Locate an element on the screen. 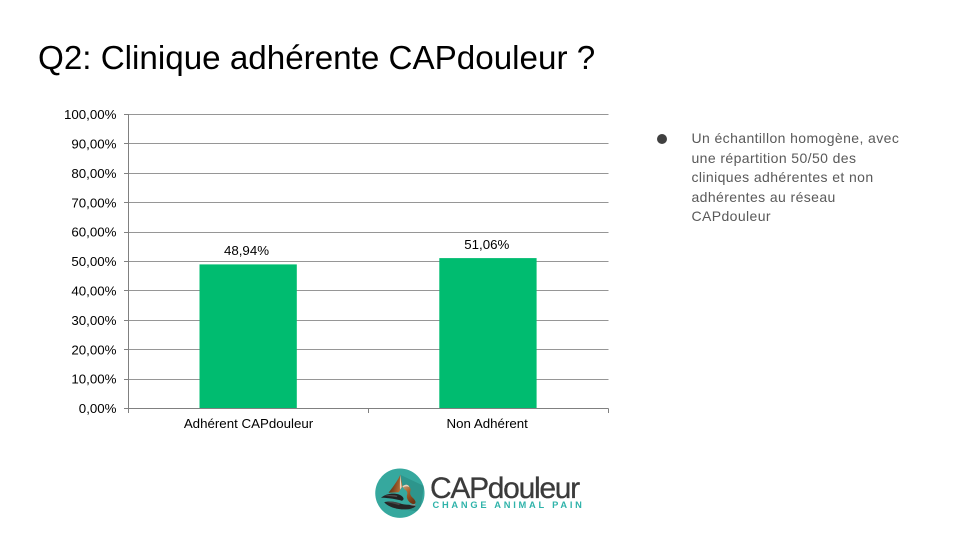  svg-text: 90,00% is located at coordinates (93, 144).